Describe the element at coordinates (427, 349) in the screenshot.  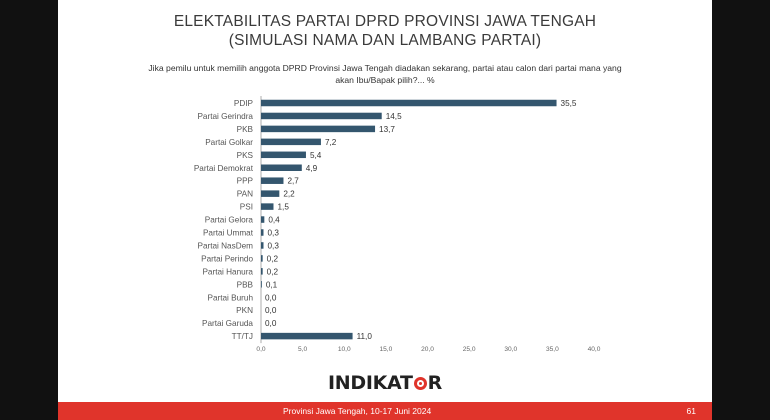
I see `x-tick-label-20: 20,0` at that location.